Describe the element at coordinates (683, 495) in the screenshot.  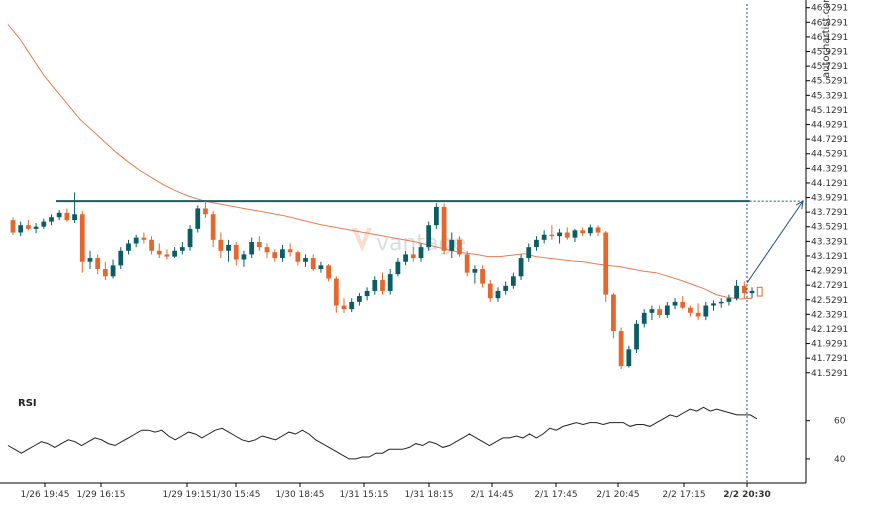
I see `time-tick-label: 2/2 17:15` at that location.